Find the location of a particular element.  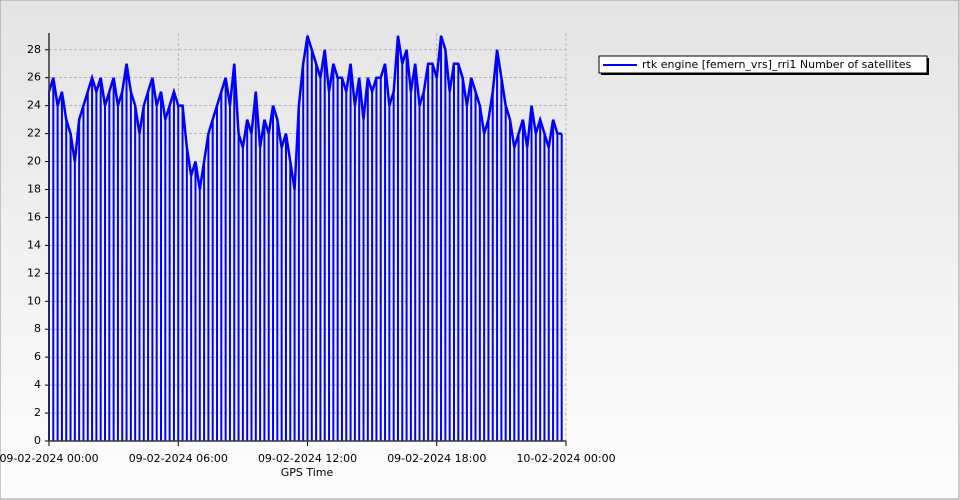

y-tick-label: 18 is located at coordinates (34, 188).